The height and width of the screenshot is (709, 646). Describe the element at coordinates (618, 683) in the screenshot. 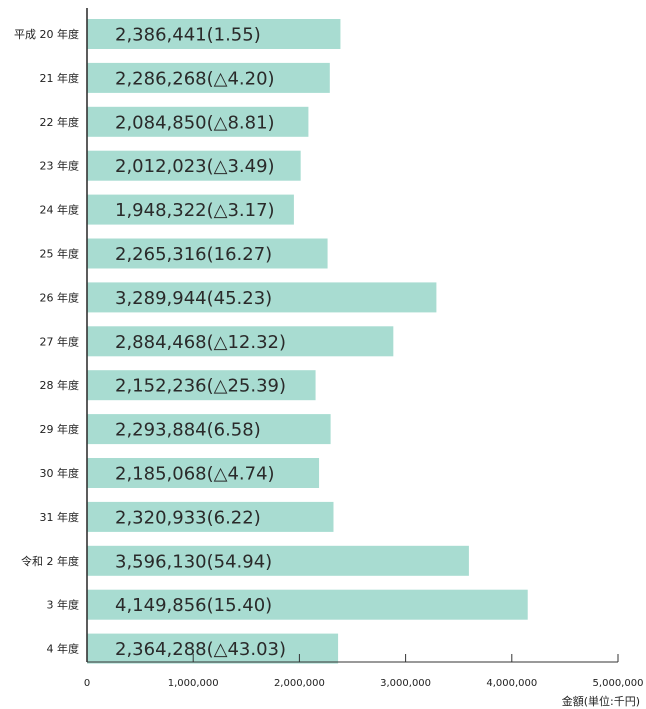

I see `x-tick-label: 5,000,000` at that location.